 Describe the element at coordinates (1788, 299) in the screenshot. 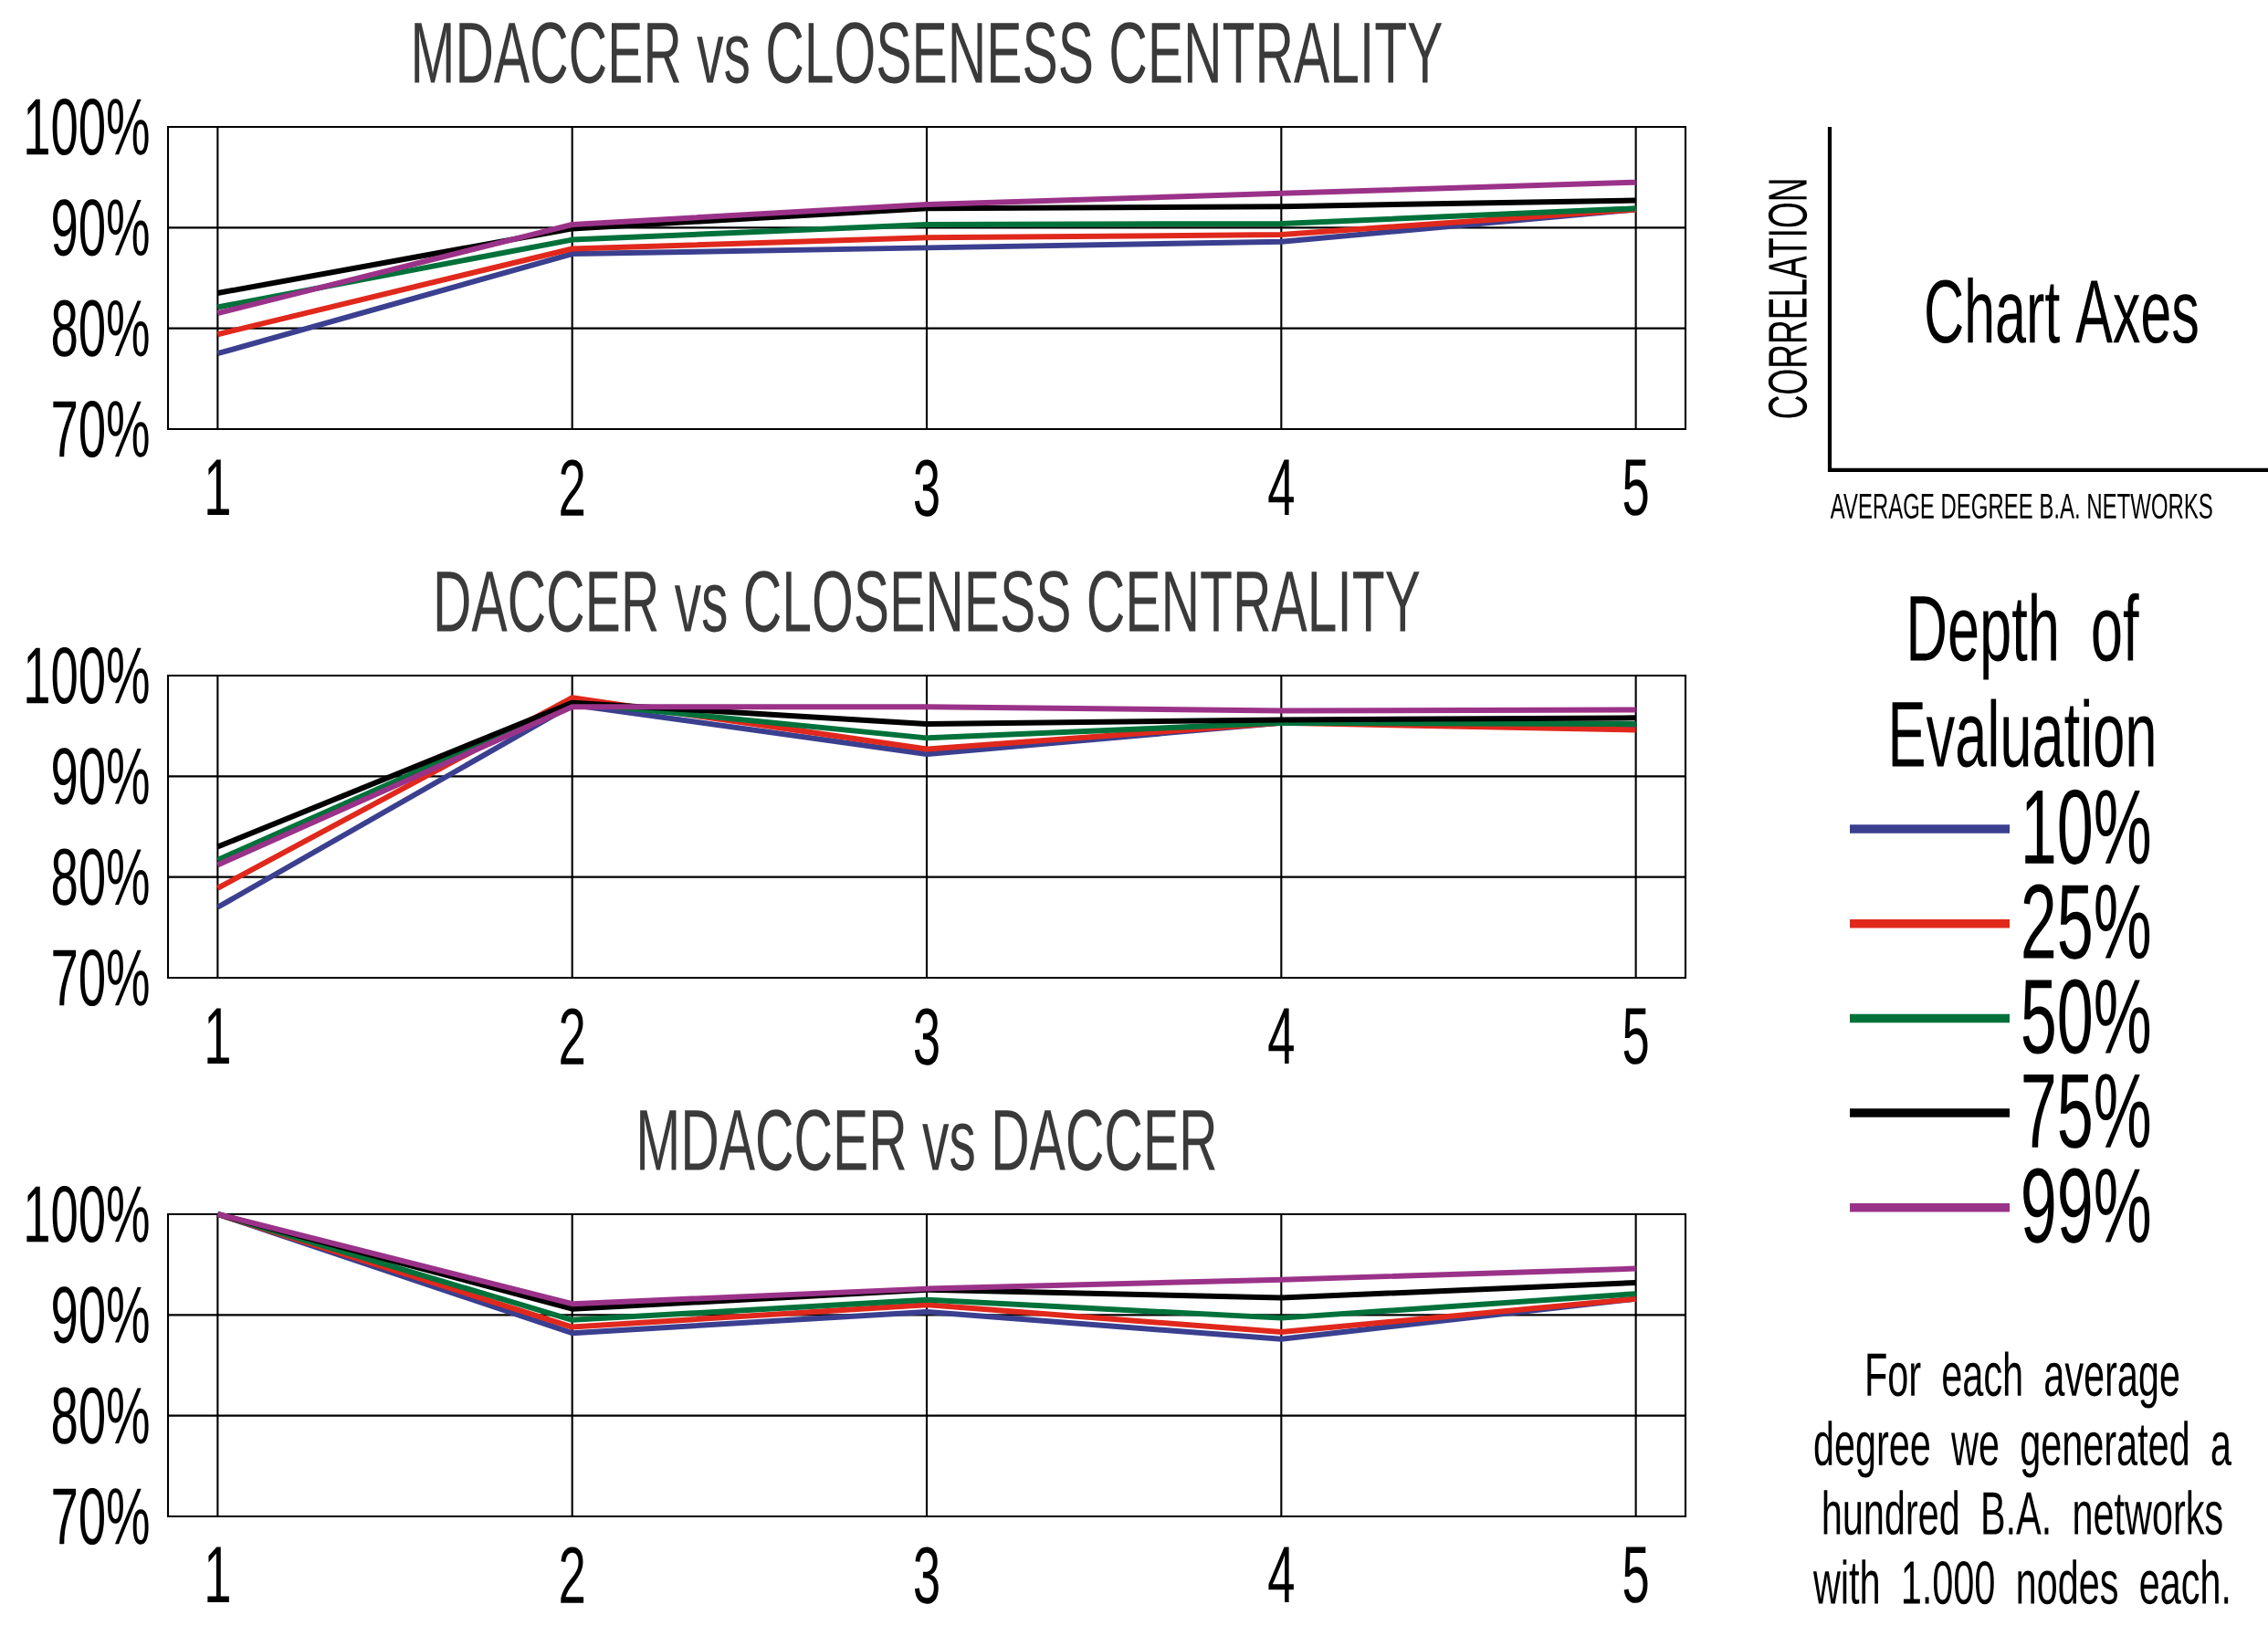

I see `text: CORRELATION` at that location.